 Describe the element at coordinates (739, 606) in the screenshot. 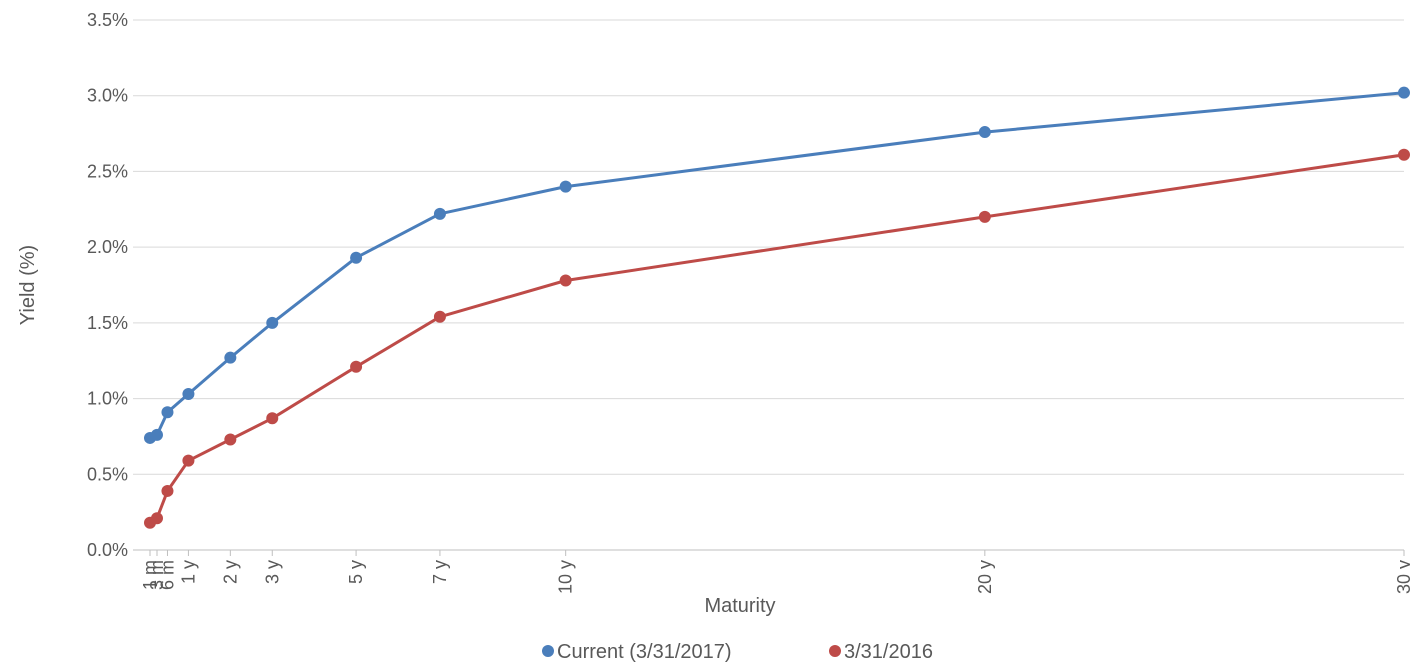

I see `x-axis-title: Maturity` at that location.